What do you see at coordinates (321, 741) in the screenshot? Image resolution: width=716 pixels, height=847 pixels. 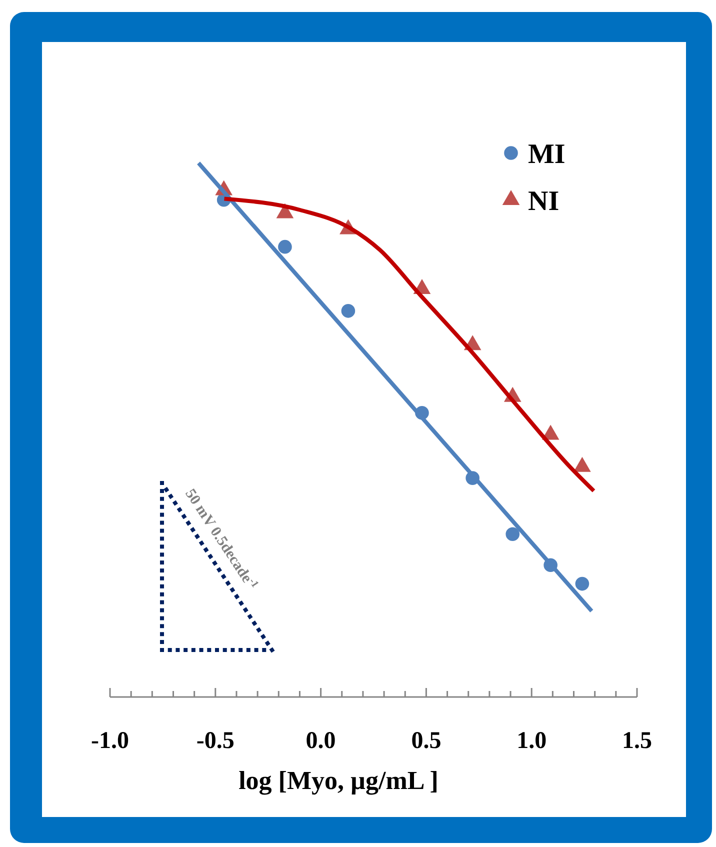 I see `x-tick-label: 0.0` at bounding box center [321, 741].